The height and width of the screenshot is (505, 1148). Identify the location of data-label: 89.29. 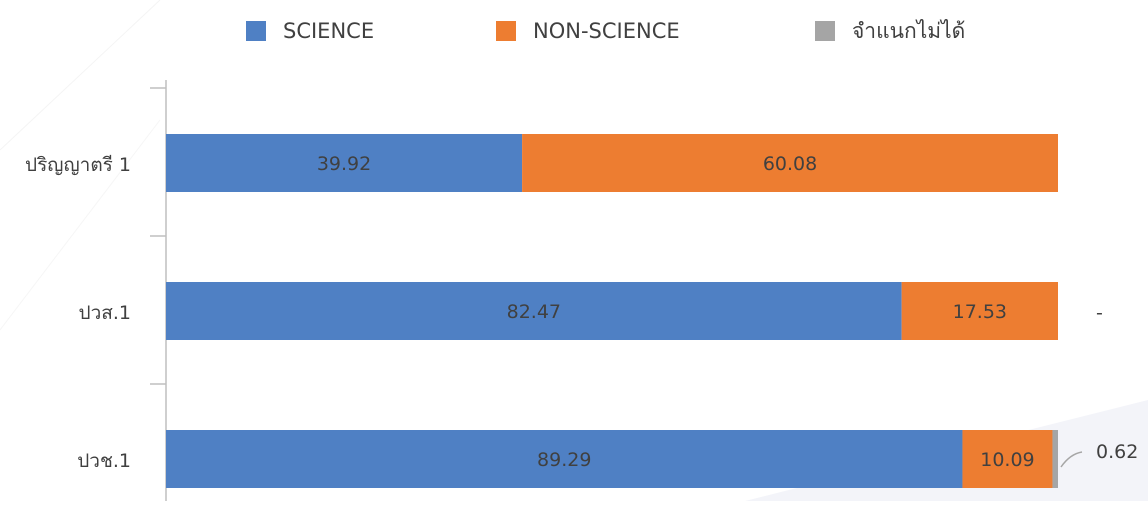
(564, 460).